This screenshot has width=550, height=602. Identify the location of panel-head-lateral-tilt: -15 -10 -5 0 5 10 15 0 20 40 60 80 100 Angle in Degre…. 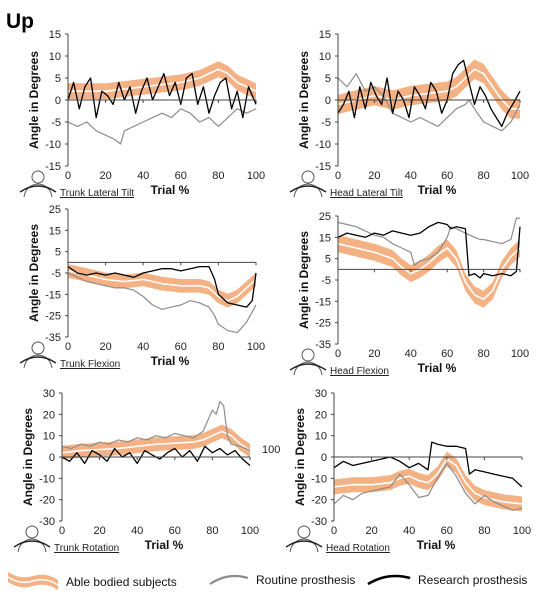
(409, 114).